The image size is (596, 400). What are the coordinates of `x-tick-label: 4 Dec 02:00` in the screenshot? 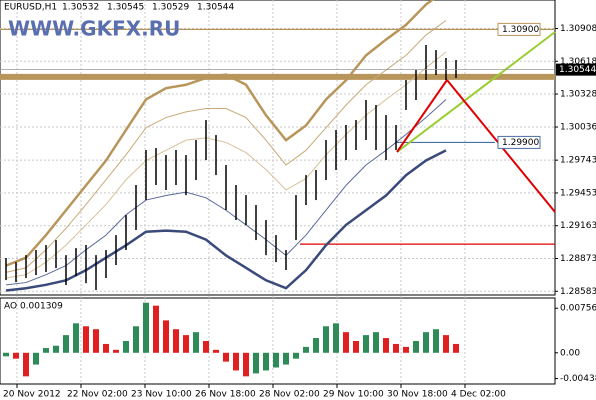 It's located at (478, 395).